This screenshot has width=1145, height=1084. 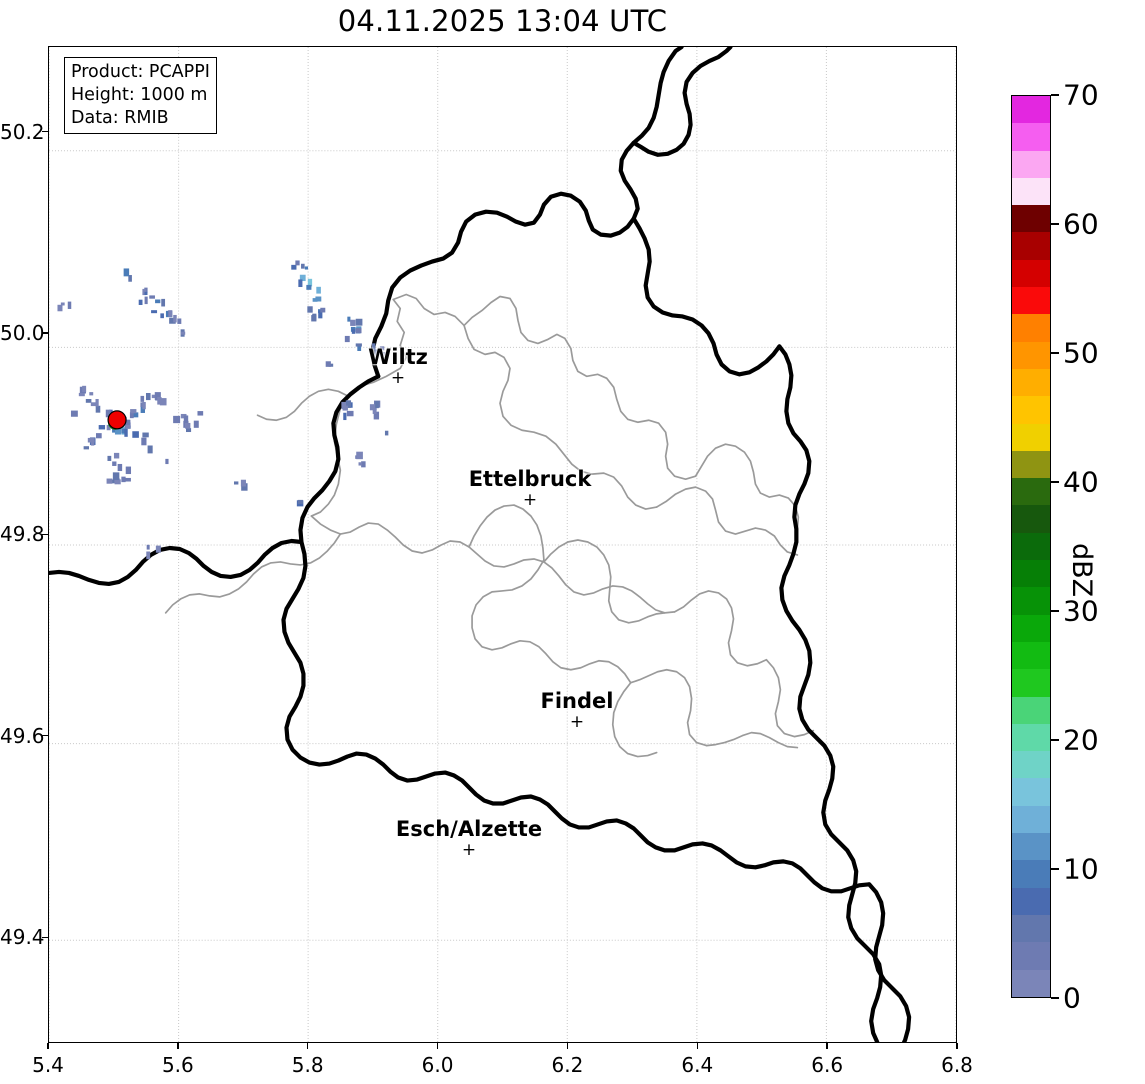 What do you see at coordinates (957, 1065) in the screenshot?
I see `x-tick-label-7: 6.8` at bounding box center [957, 1065].